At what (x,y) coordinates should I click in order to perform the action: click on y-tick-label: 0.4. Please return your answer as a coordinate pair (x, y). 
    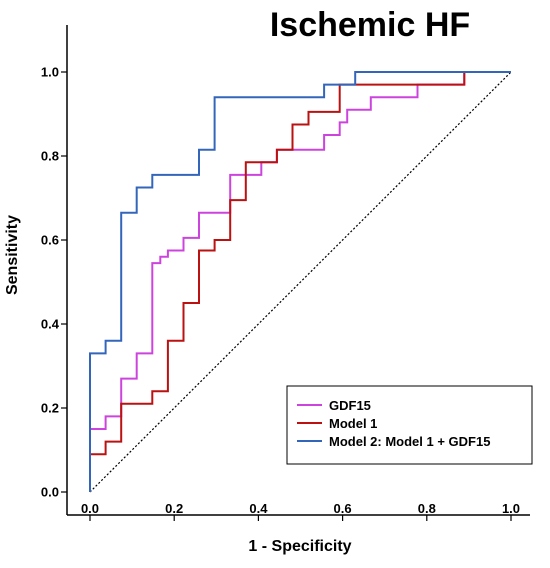
    Looking at the image, I should click on (50, 324).